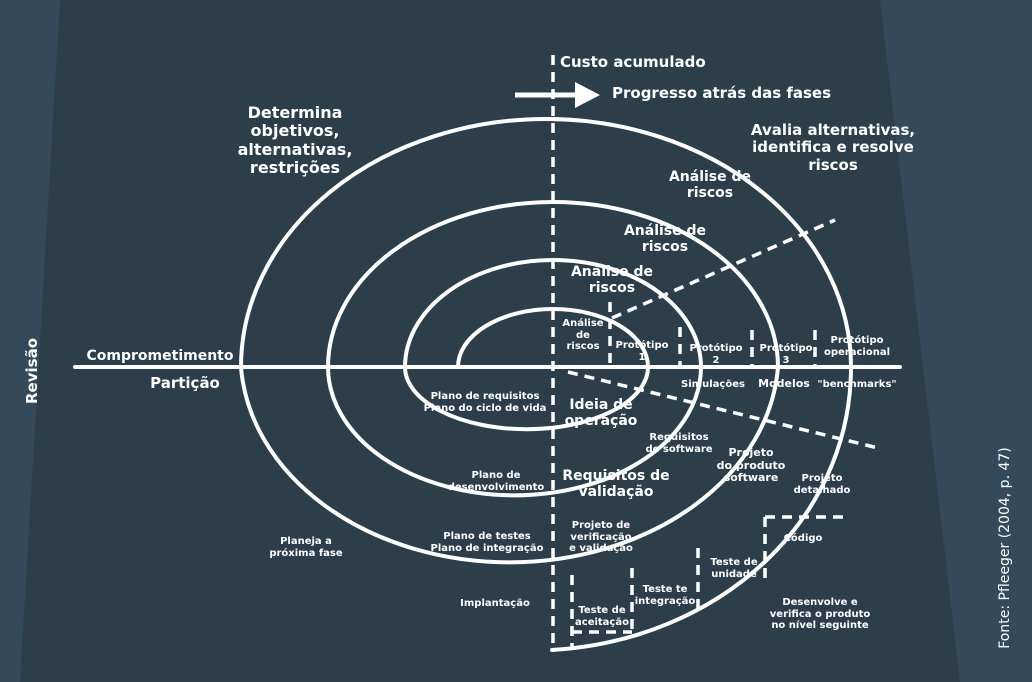 The image size is (1032, 682). I want to click on models-label: Modelos, so click(784, 383).